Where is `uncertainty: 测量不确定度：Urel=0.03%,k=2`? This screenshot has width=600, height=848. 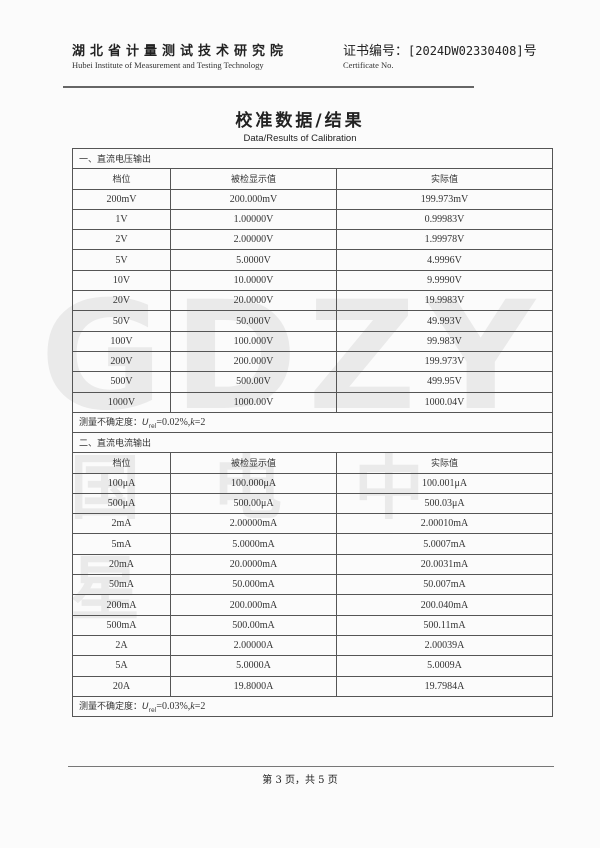 uncertainty: 测量不确定度：Urel=0.03%,k=2 is located at coordinates (312, 706).